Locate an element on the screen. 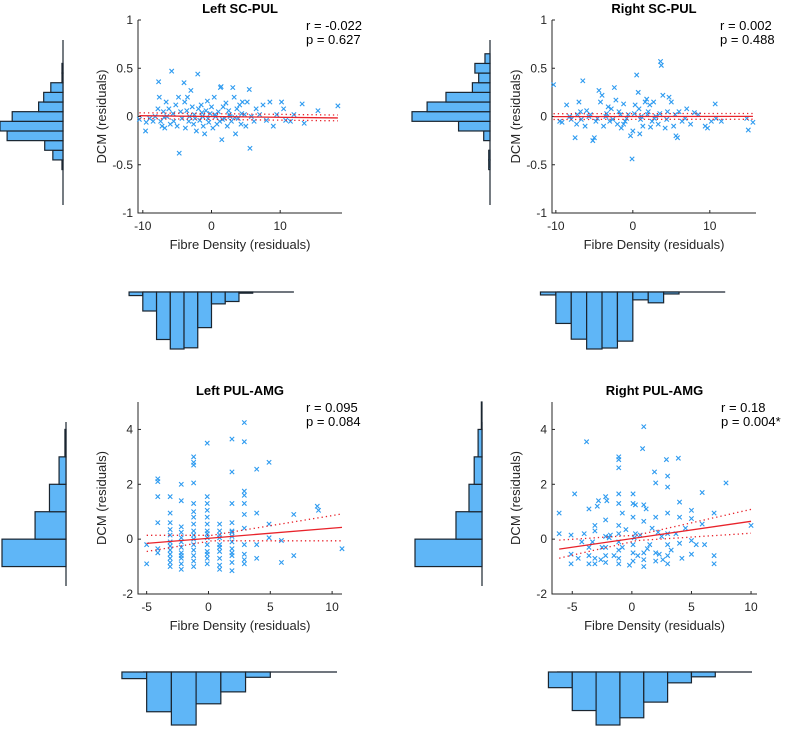 The image size is (799, 731). y-tick-label: -2 is located at coordinates (127, 594).